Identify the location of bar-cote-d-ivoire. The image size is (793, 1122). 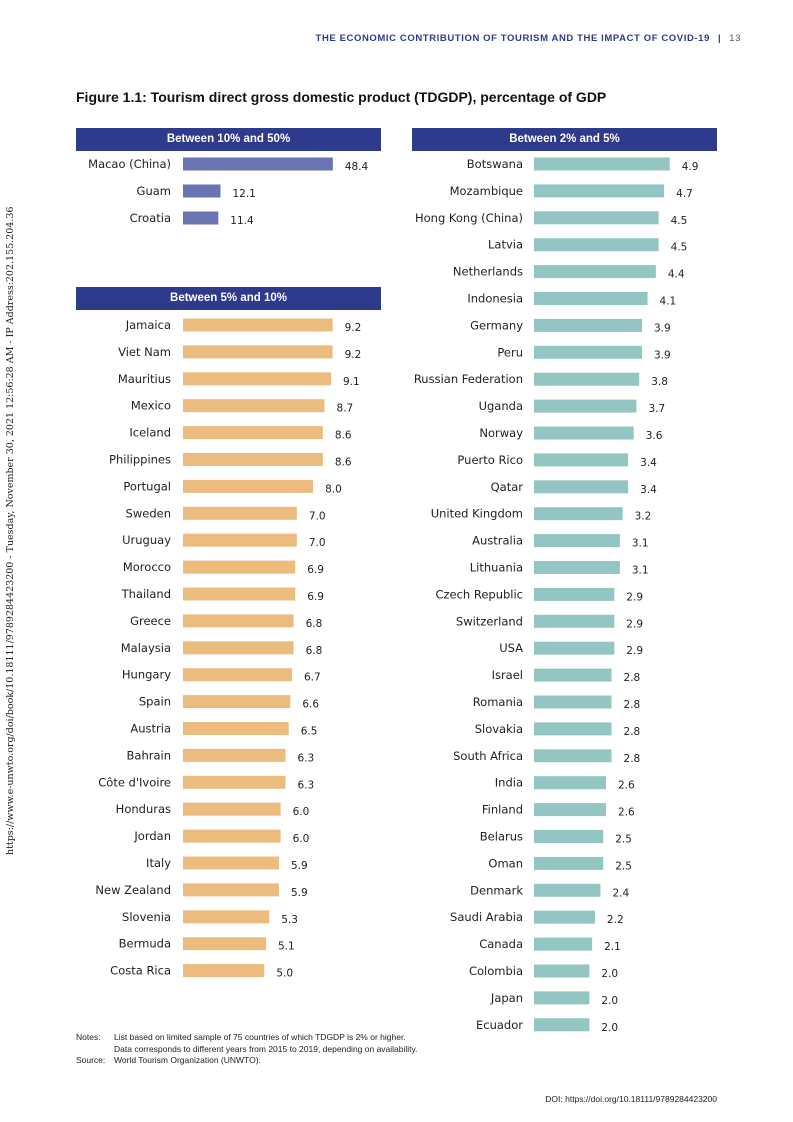
(234, 782).